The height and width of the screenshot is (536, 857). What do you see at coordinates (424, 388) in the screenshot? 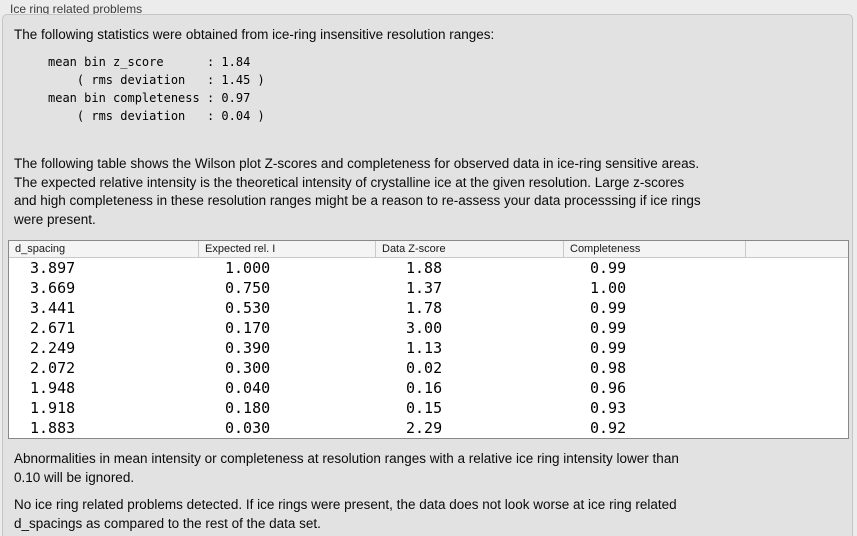
I see `cell-data-z-score: 0.16` at bounding box center [424, 388].